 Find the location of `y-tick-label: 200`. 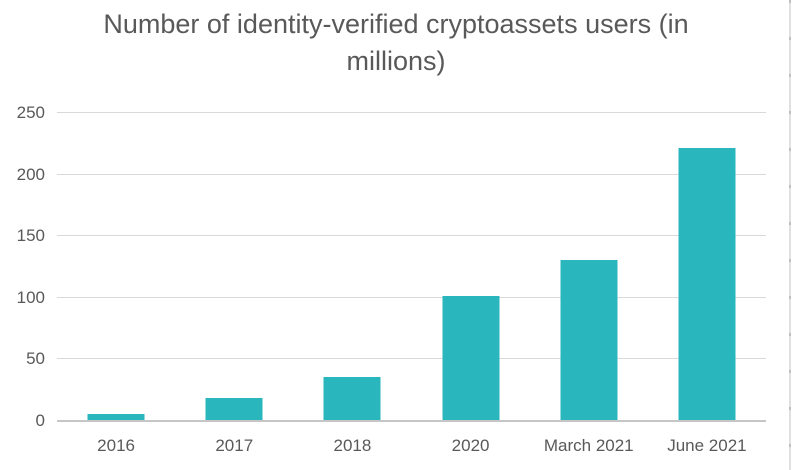

y-tick-label: 200 is located at coordinates (30, 174).